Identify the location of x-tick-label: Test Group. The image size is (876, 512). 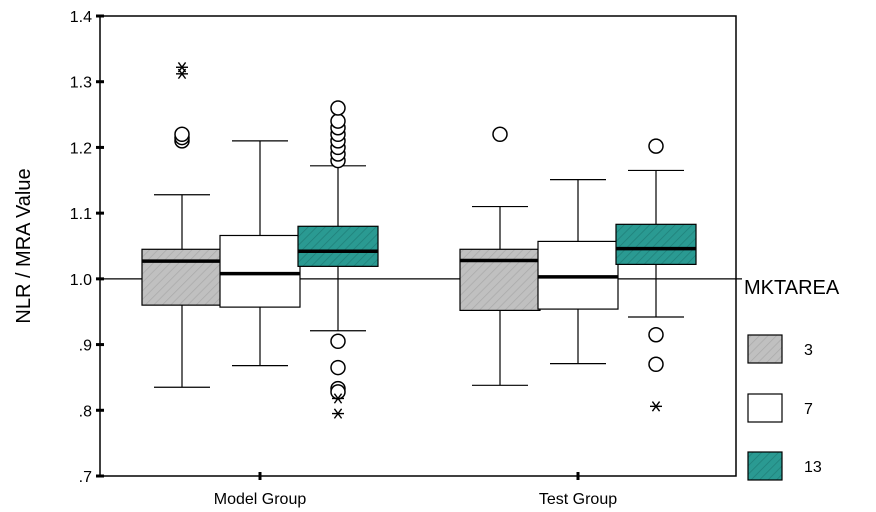
(578, 499).